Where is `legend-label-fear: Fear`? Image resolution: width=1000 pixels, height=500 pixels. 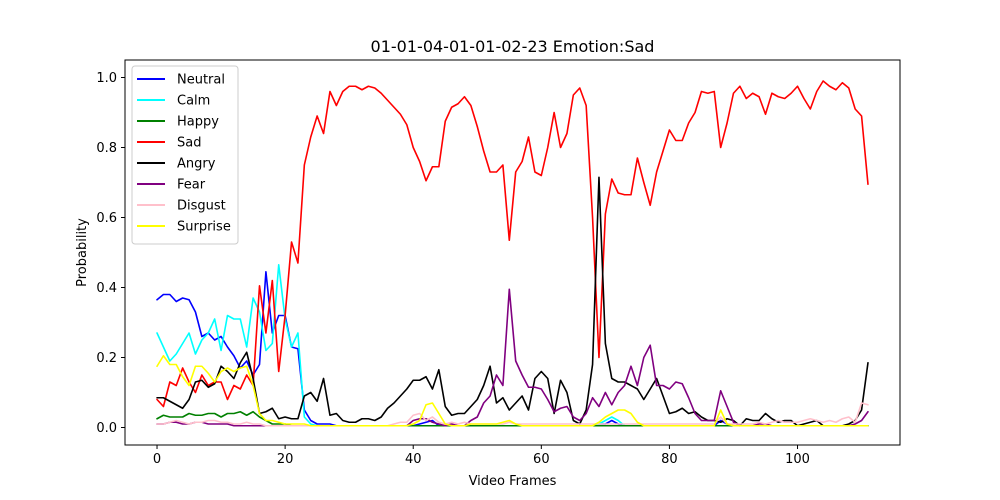 legend-label-fear: Fear is located at coordinates (191, 185).